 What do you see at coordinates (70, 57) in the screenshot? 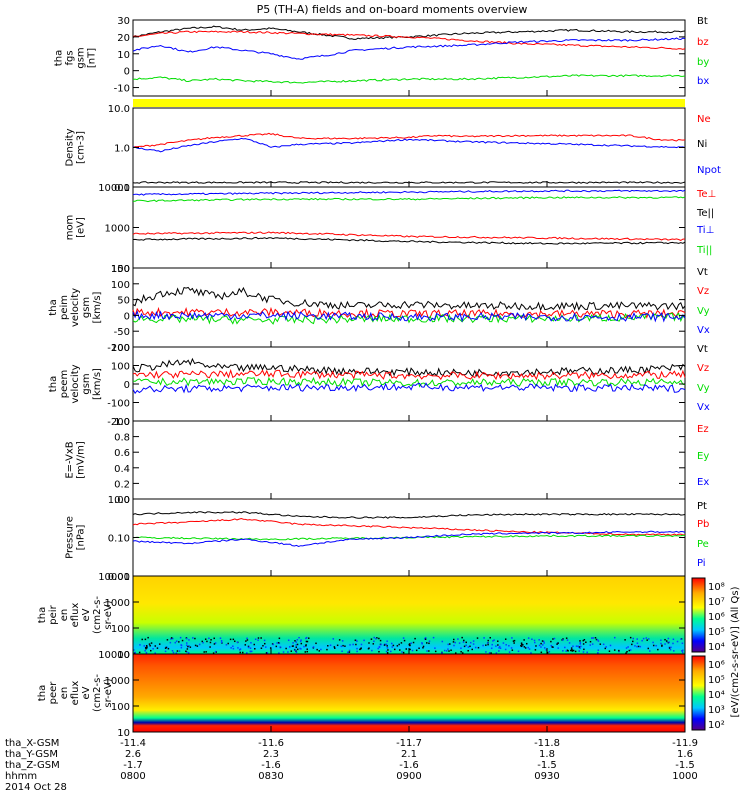
I see `y-axis-label-line: fgs` at bounding box center [70, 57].